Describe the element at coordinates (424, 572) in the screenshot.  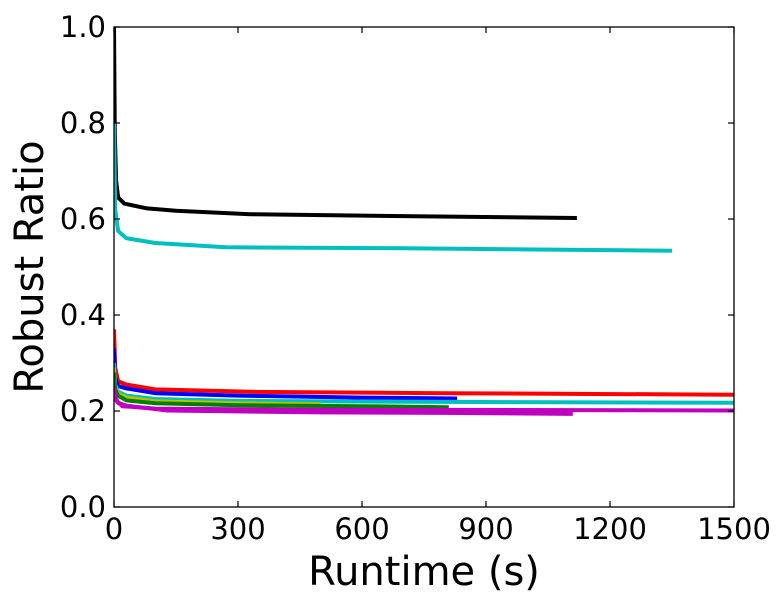
I see `x-axis-label: Runtime (s)` at that location.